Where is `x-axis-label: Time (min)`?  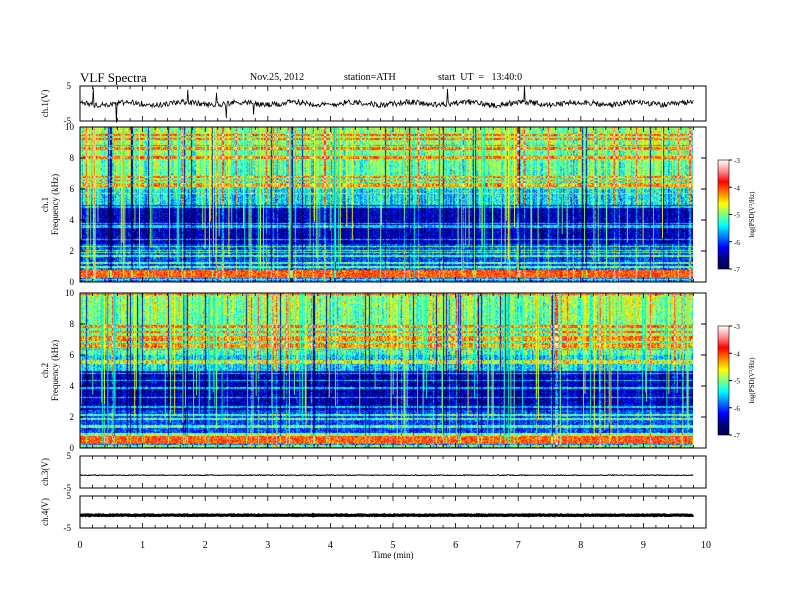 x-axis-label: Time (min) is located at coordinates (393, 555).